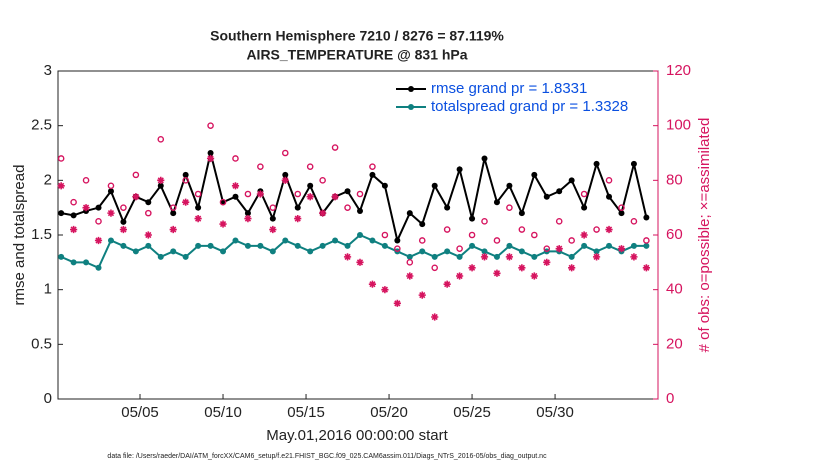 The image size is (830, 470). Describe the element at coordinates (140, 412) in the screenshot. I see `x-tick-label: 05/05` at that location.